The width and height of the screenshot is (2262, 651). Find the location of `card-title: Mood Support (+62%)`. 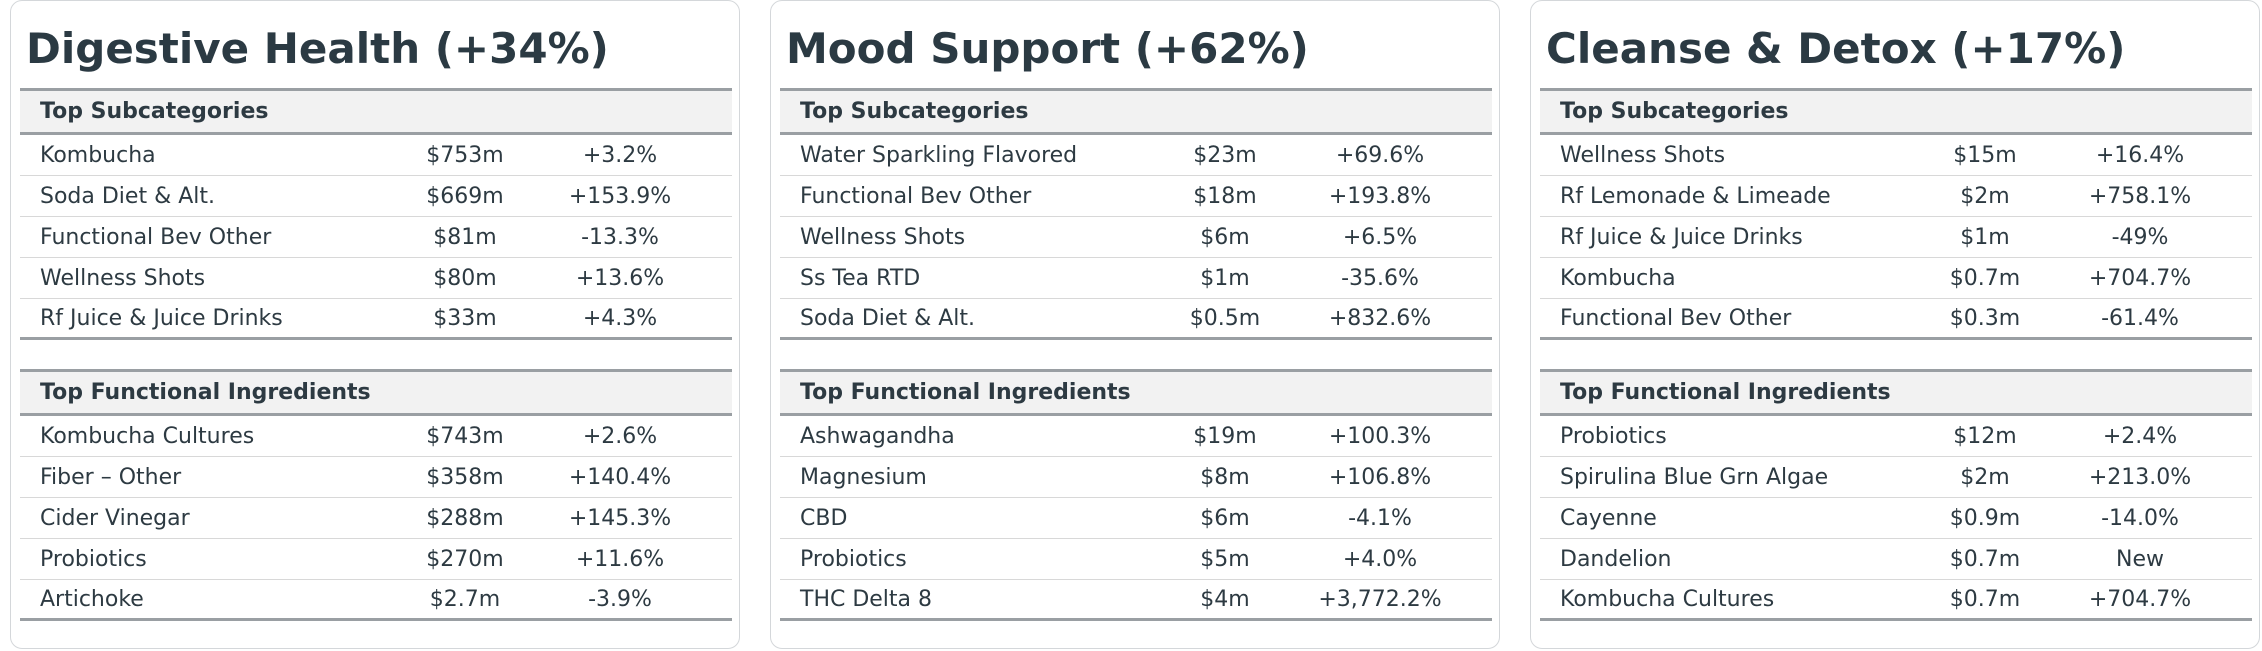

card-title: Mood Support (+62%) is located at coordinates (1047, 48).